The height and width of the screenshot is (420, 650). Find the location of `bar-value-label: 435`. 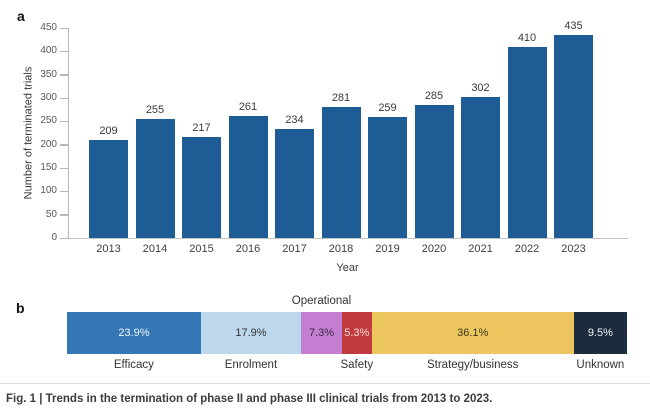

bar-value-label: 435 is located at coordinates (573, 26).